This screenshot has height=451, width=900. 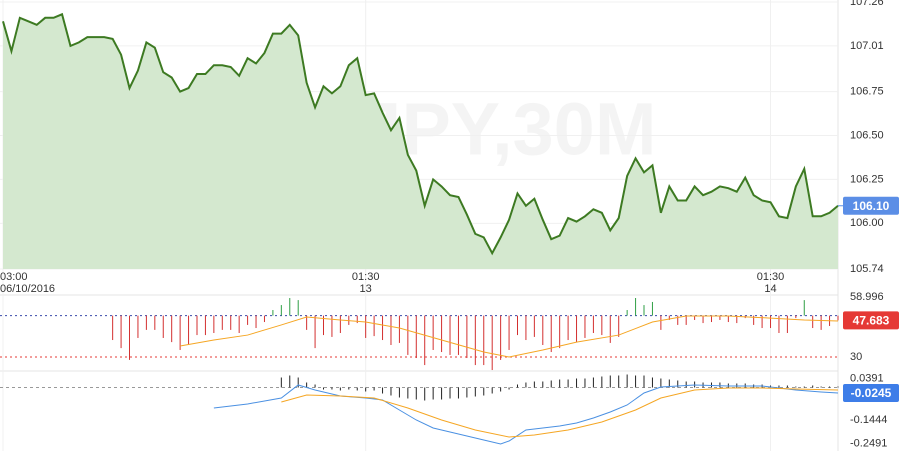 What do you see at coordinates (509, 336) in the screenshot?
I see `signal-line` at bounding box center [509, 336].